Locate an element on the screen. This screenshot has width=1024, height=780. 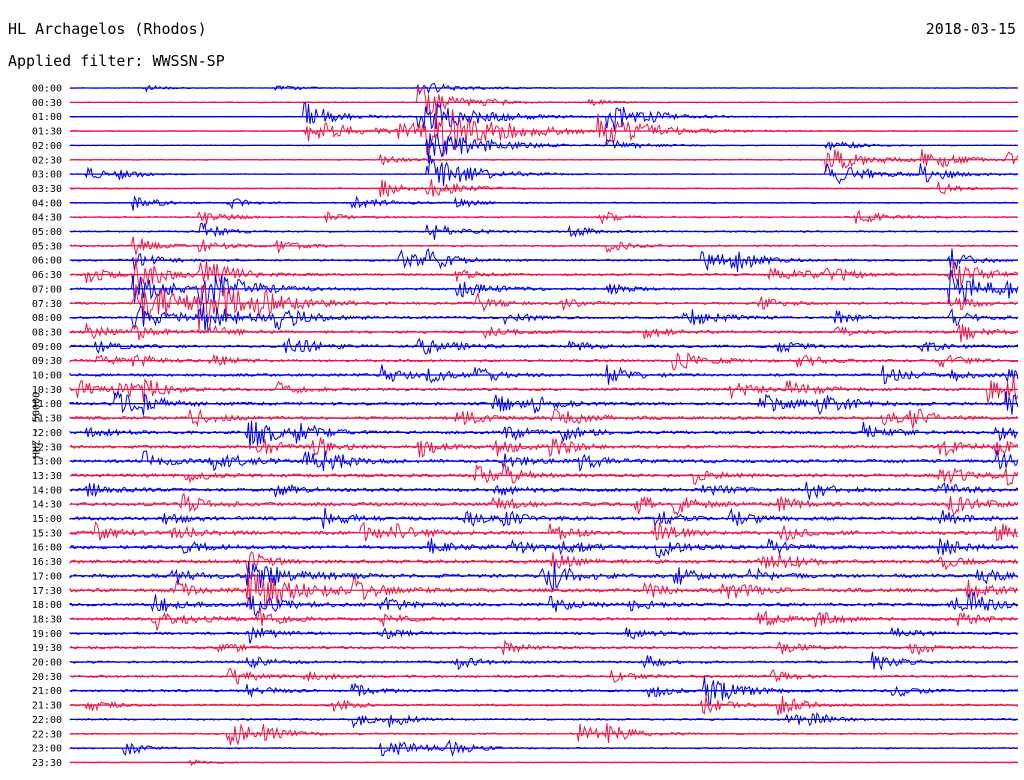
time-tick-label: 20:00 is located at coordinates (47, 663).